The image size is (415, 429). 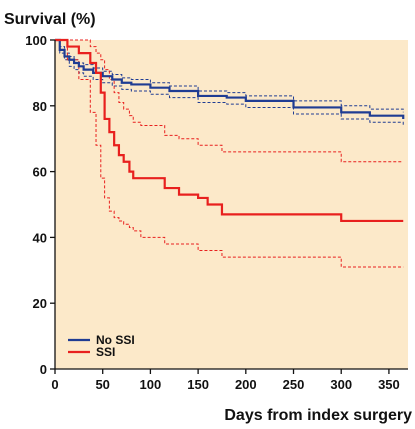 I want to click on x-tick-label: 50, so click(x=102, y=384).